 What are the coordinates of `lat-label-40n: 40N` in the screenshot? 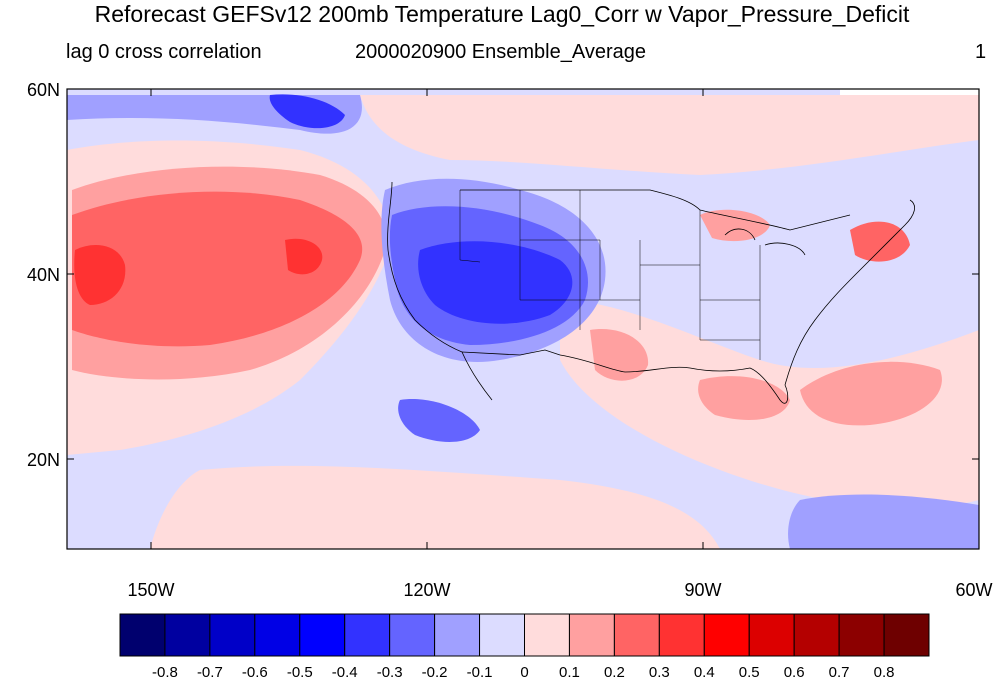 It's located at (43, 275).